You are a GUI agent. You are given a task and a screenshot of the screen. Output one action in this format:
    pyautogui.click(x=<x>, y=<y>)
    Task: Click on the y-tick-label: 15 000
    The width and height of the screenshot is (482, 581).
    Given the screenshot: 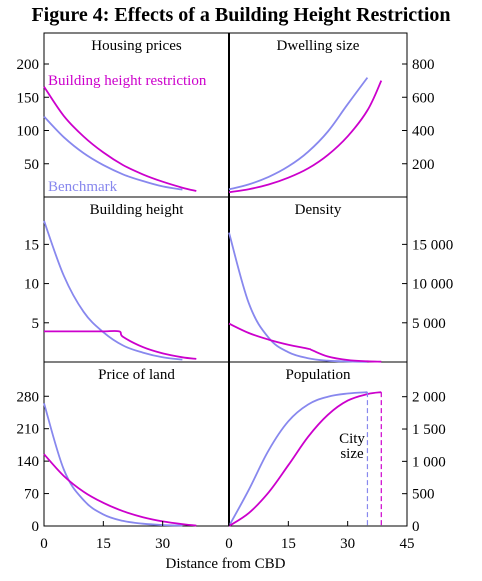 What is the action you would take?
    pyautogui.click(x=432, y=245)
    